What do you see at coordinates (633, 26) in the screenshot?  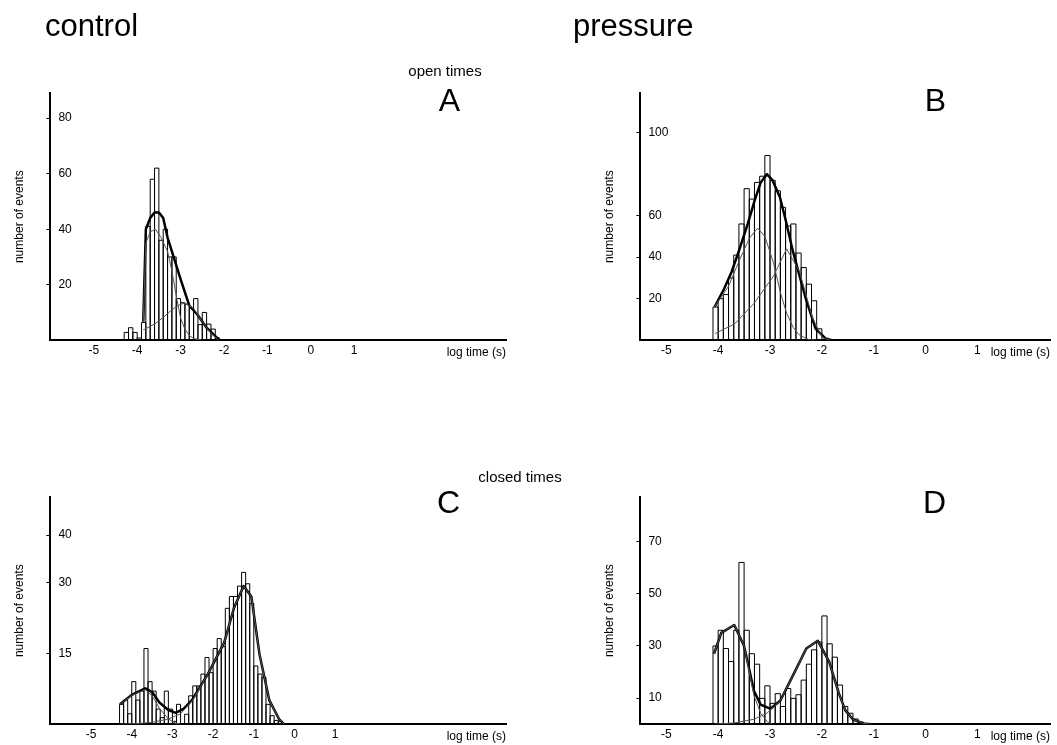 I see `chart-title: pressure` at bounding box center [633, 26].